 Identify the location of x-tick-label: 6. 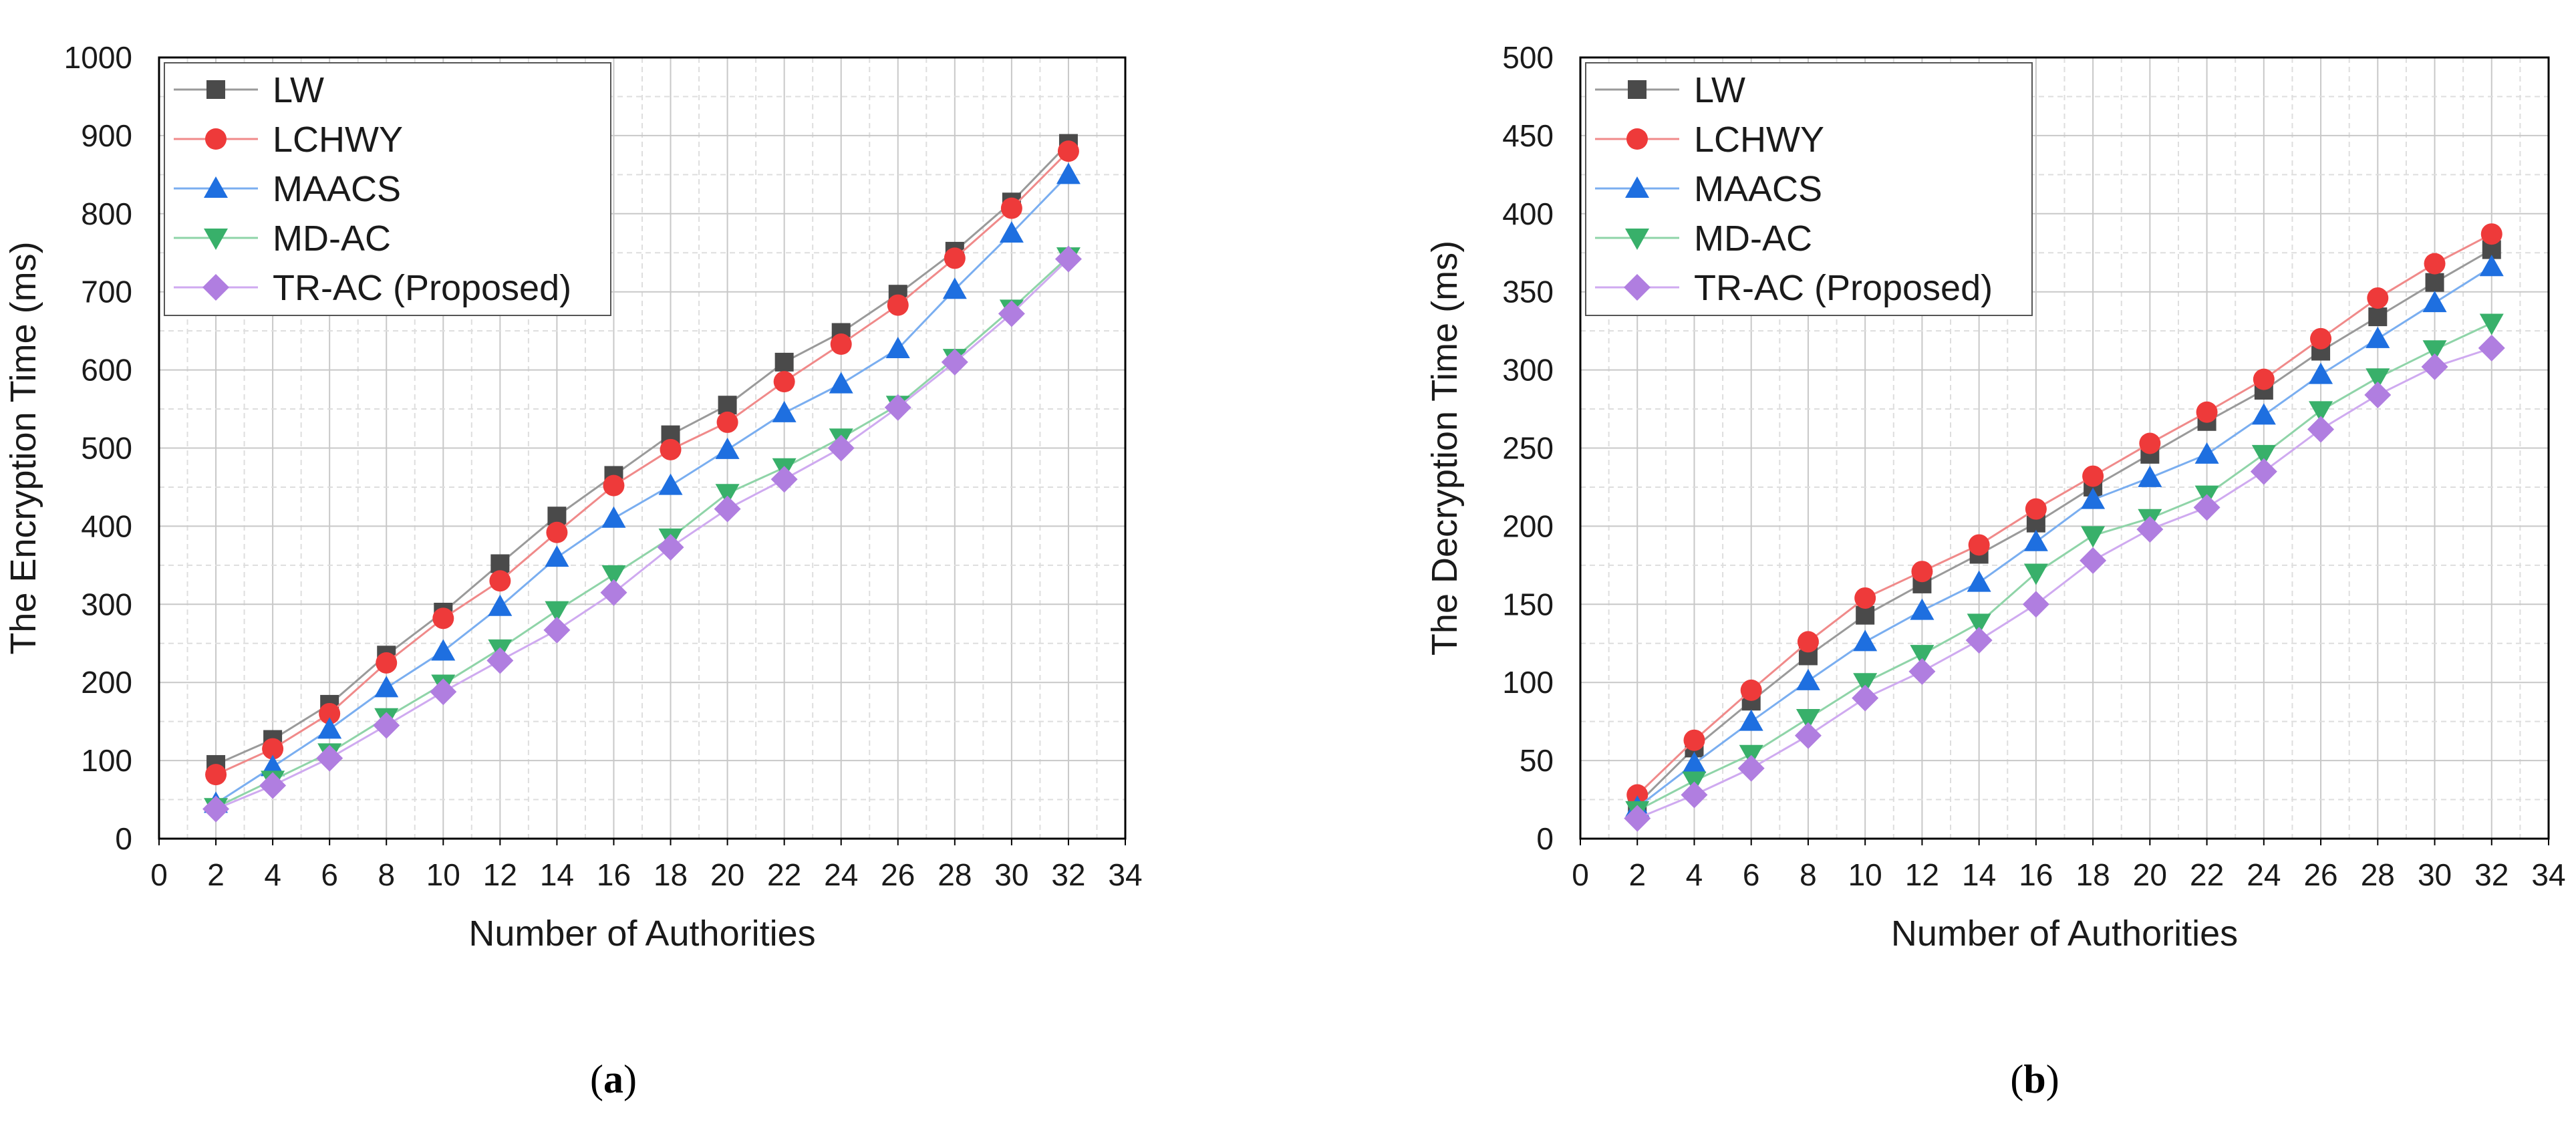
(1751, 874).